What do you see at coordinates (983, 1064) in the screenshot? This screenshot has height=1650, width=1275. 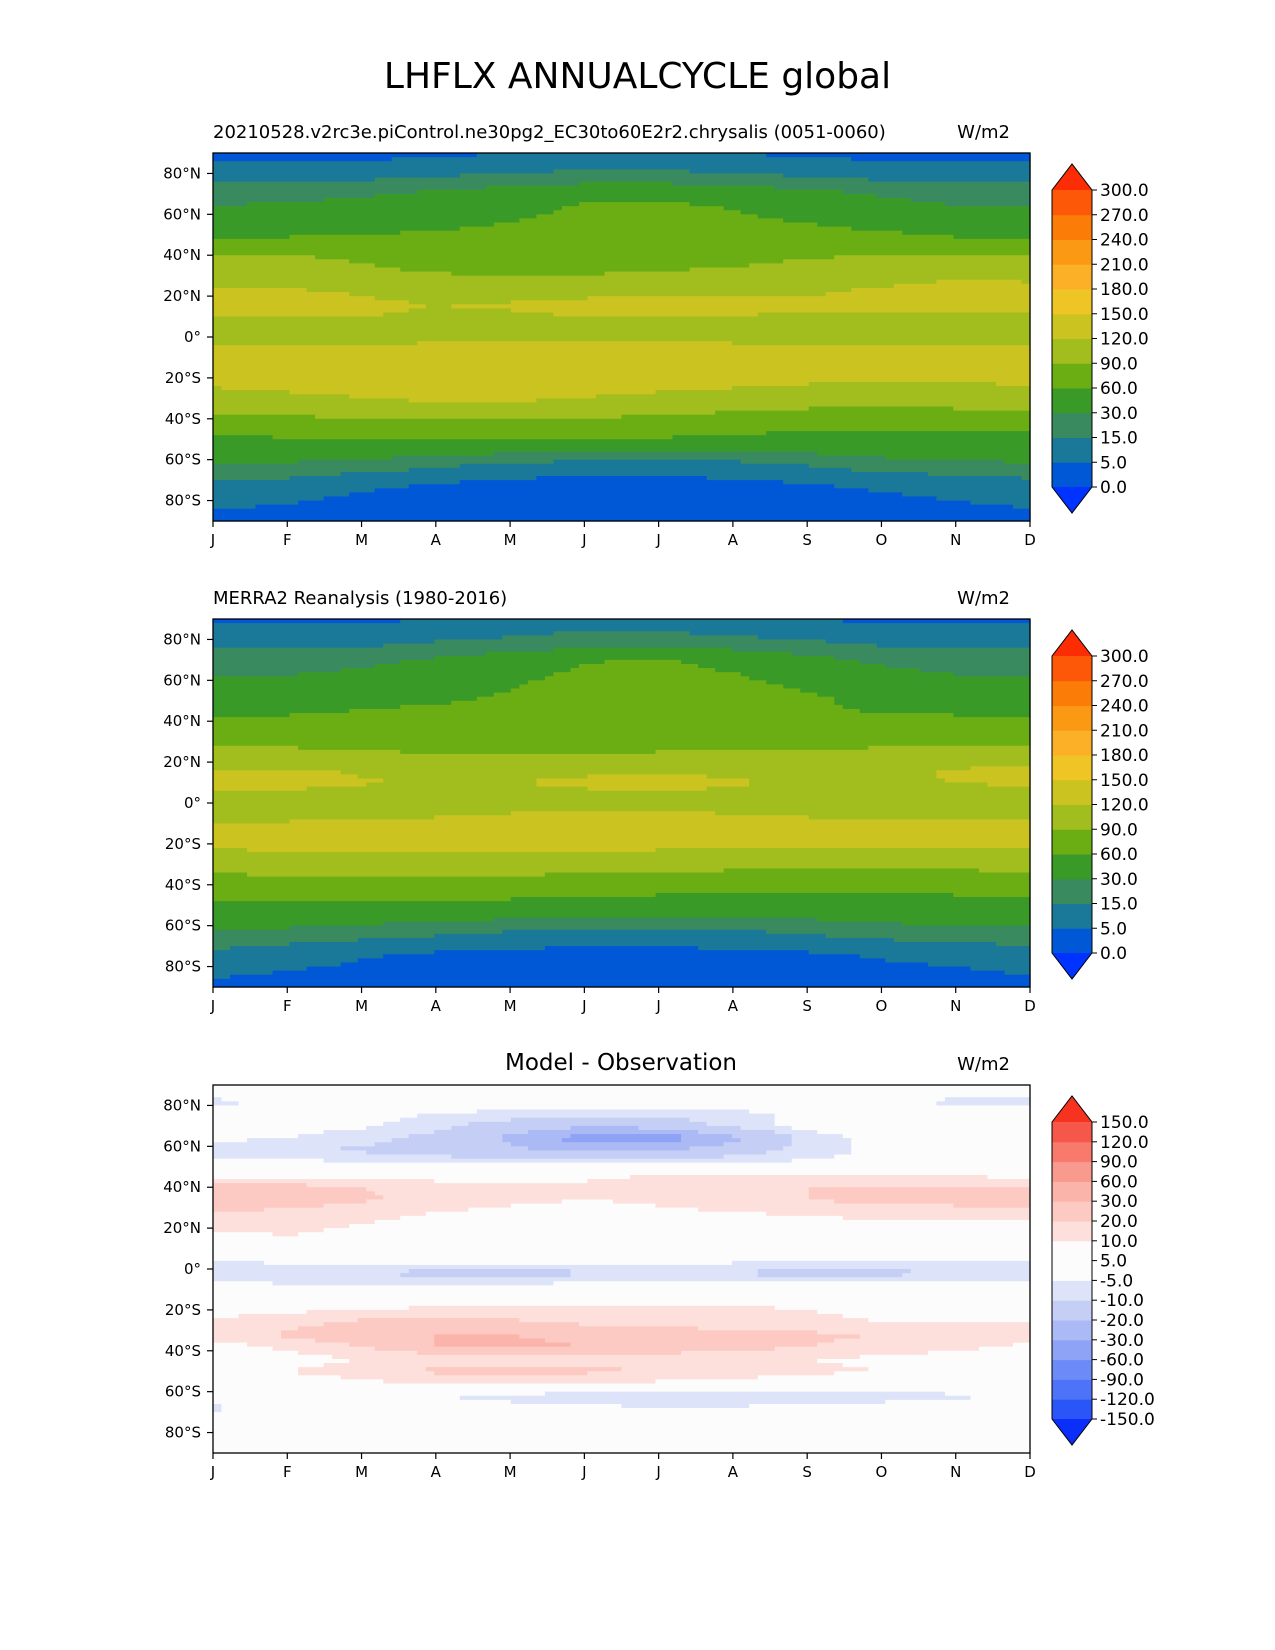 I see `panel3-units: W/m2` at bounding box center [983, 1064].